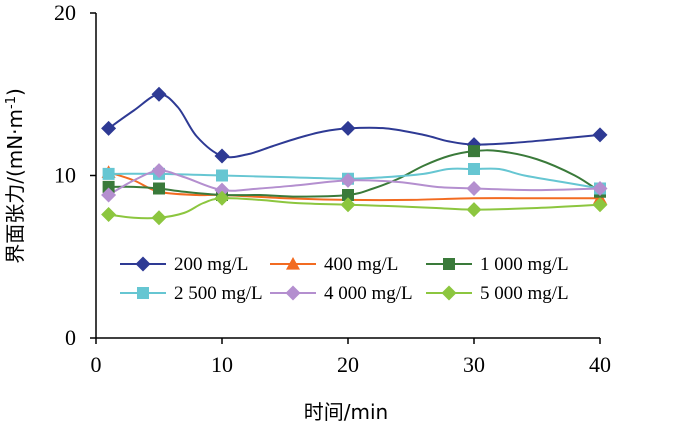 This screenshot has width=700, height=431. Describe the element at coordinates (96, 364) in the screenshot. I see `x-tick-label: 0` at that location.